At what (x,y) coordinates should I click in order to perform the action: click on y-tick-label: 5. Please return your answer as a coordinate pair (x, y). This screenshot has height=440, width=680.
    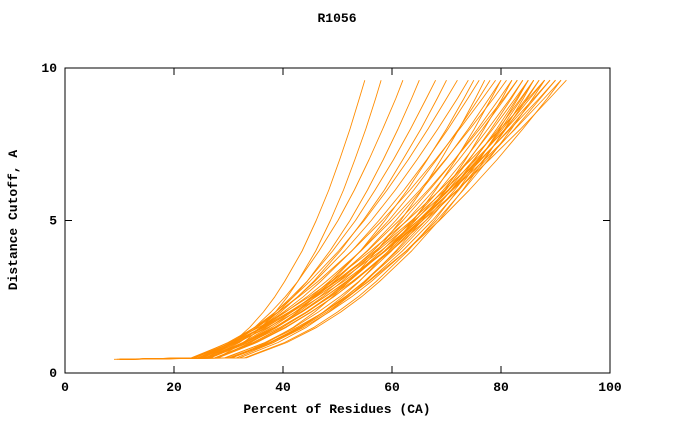
    Looking at the image, I should click on (53, 221).